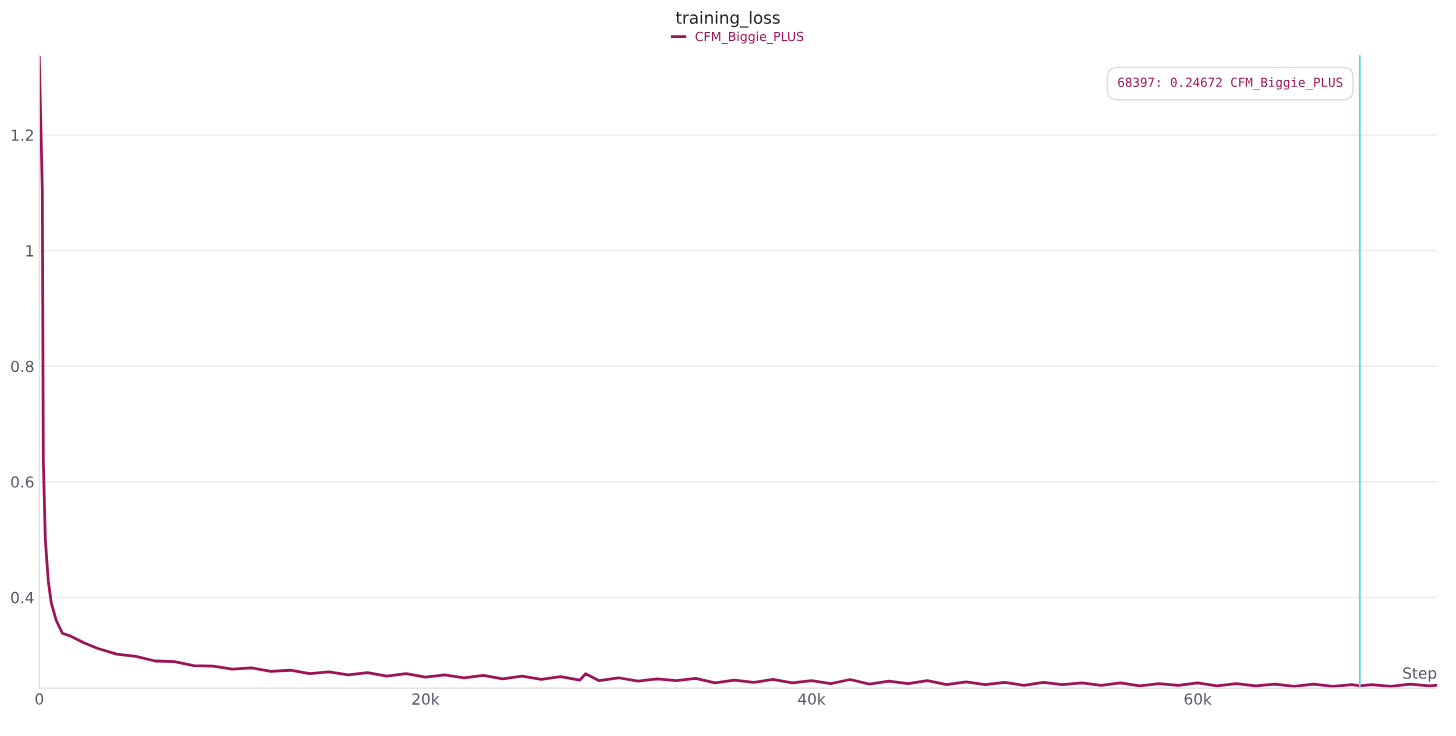 This screenshot has height=736, width=1456. Describe the element at coordinates (22, 597) in the screenshot. I see `y-tick-label: 0.4` at that location.